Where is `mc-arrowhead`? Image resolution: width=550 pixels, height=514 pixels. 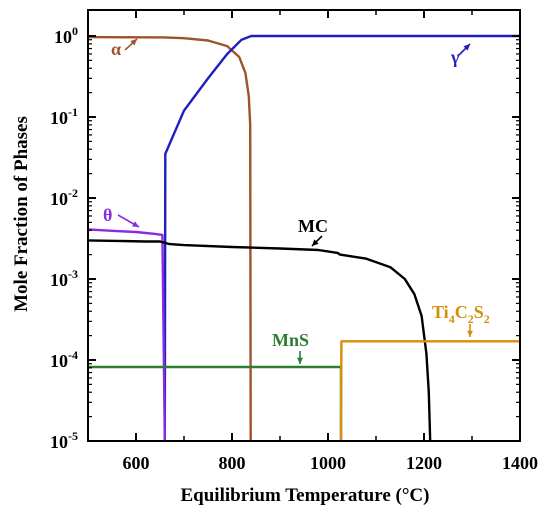 mc-arrowhead is located at coordinates (315, 242).